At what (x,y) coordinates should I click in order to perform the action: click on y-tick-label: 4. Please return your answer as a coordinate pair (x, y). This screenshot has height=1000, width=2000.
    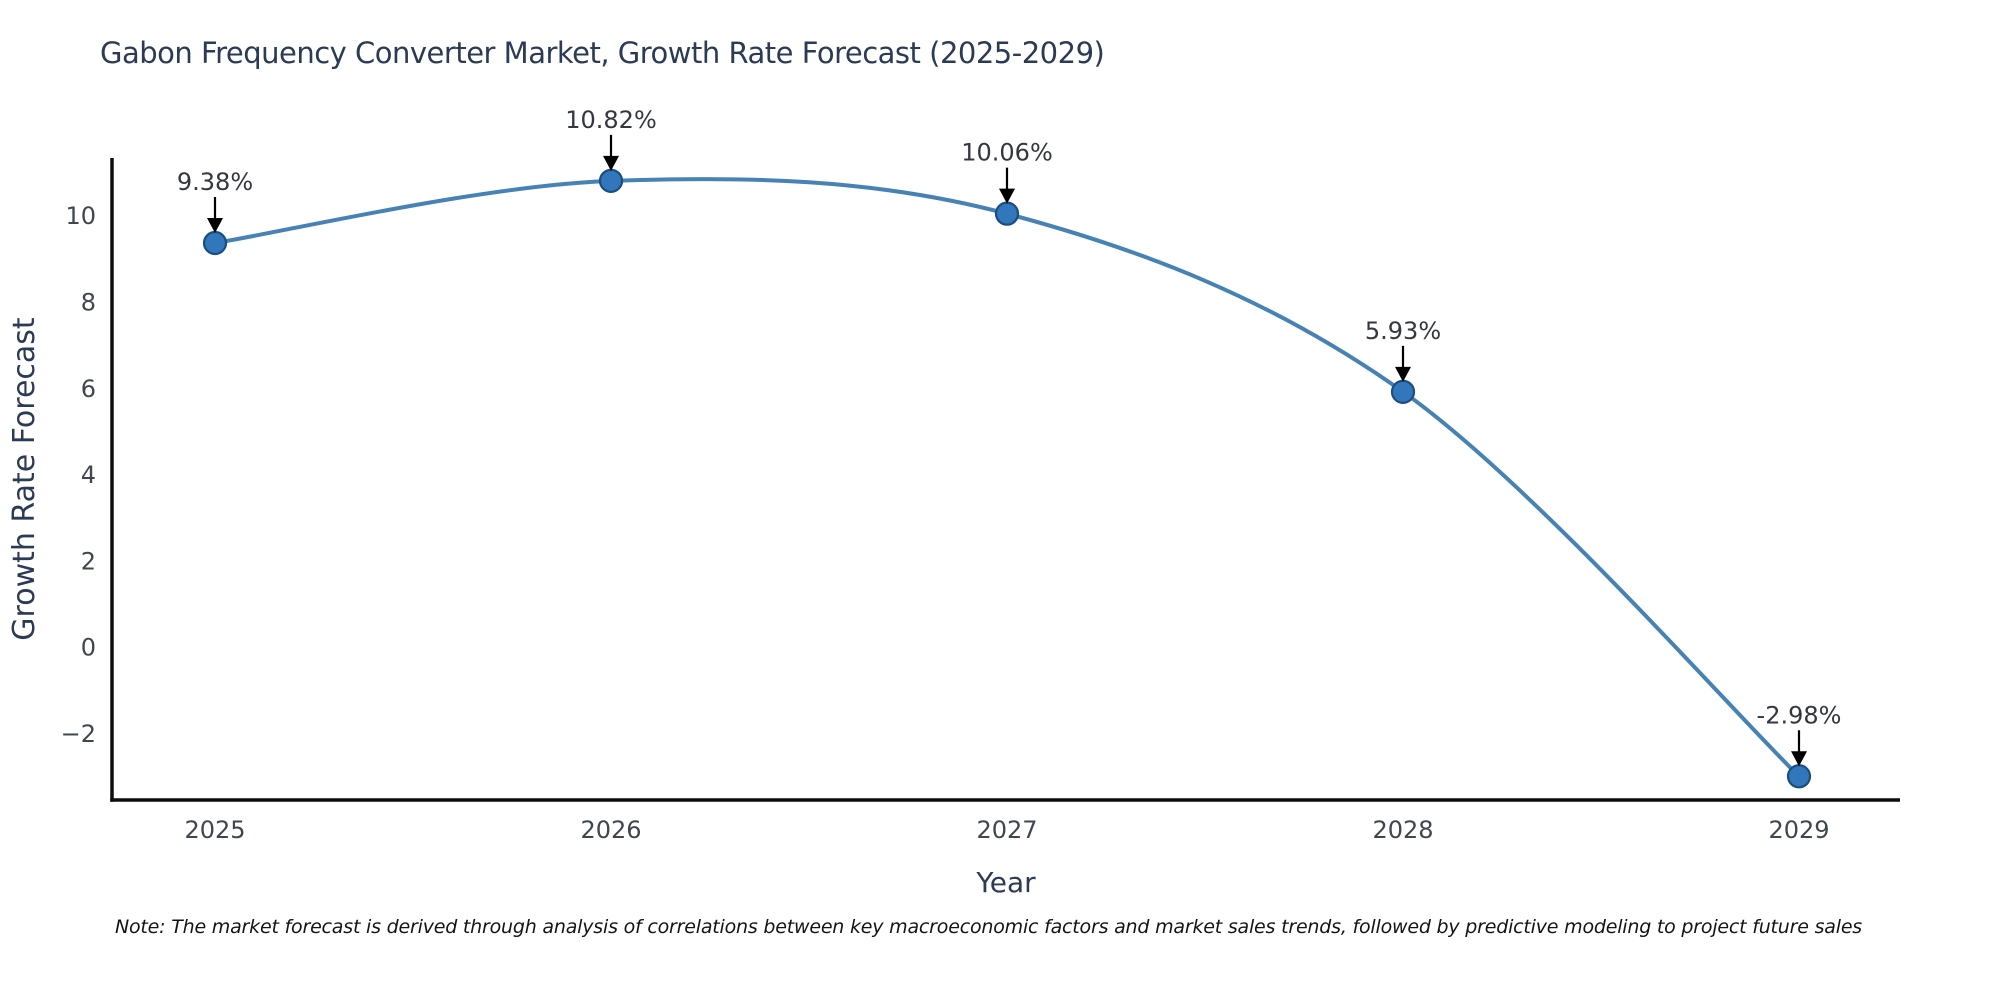
    Looking at the image, I should click on (88, 475).